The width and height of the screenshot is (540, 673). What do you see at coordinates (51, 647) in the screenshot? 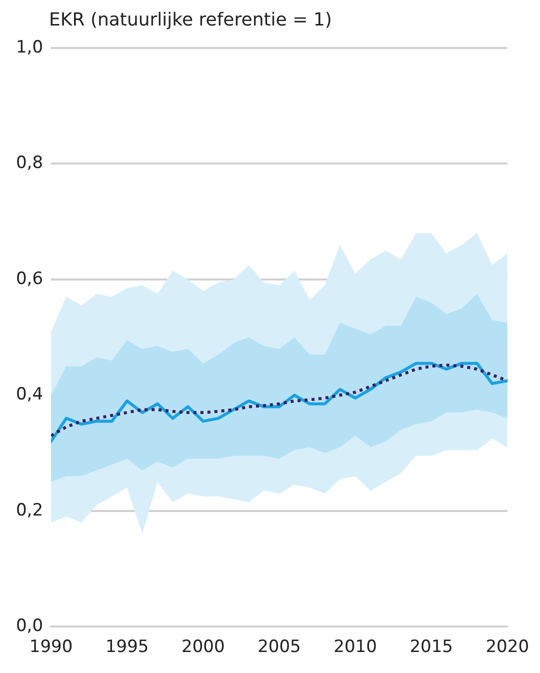
I see `x-tick-label: 1990` at bounding box center [51, 647].